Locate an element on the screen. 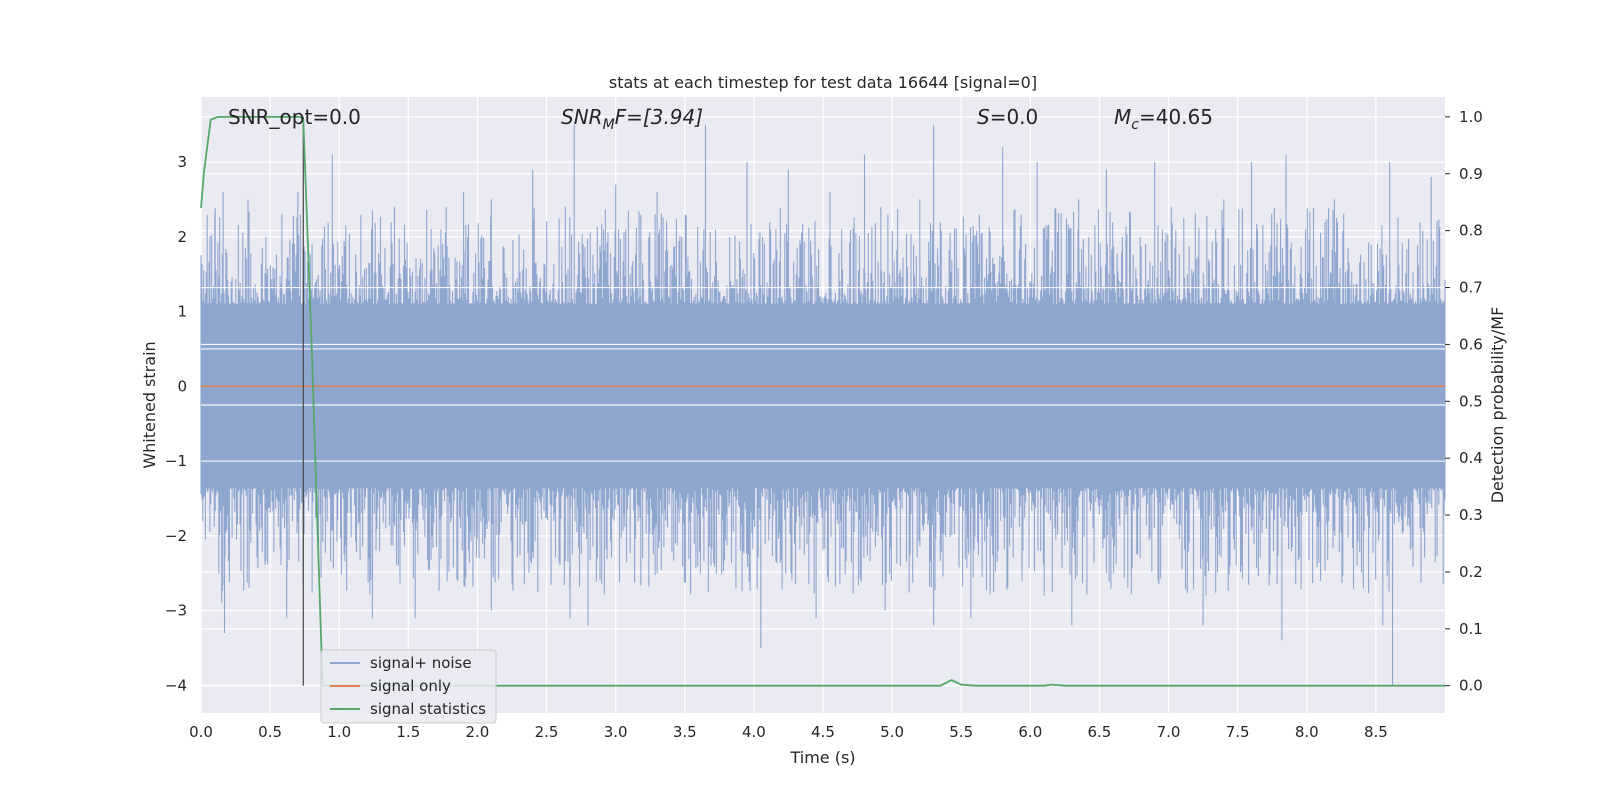 This screenshot has height=800, width=1600. y-tick-label: −4 is located at coordinates (176, 685).